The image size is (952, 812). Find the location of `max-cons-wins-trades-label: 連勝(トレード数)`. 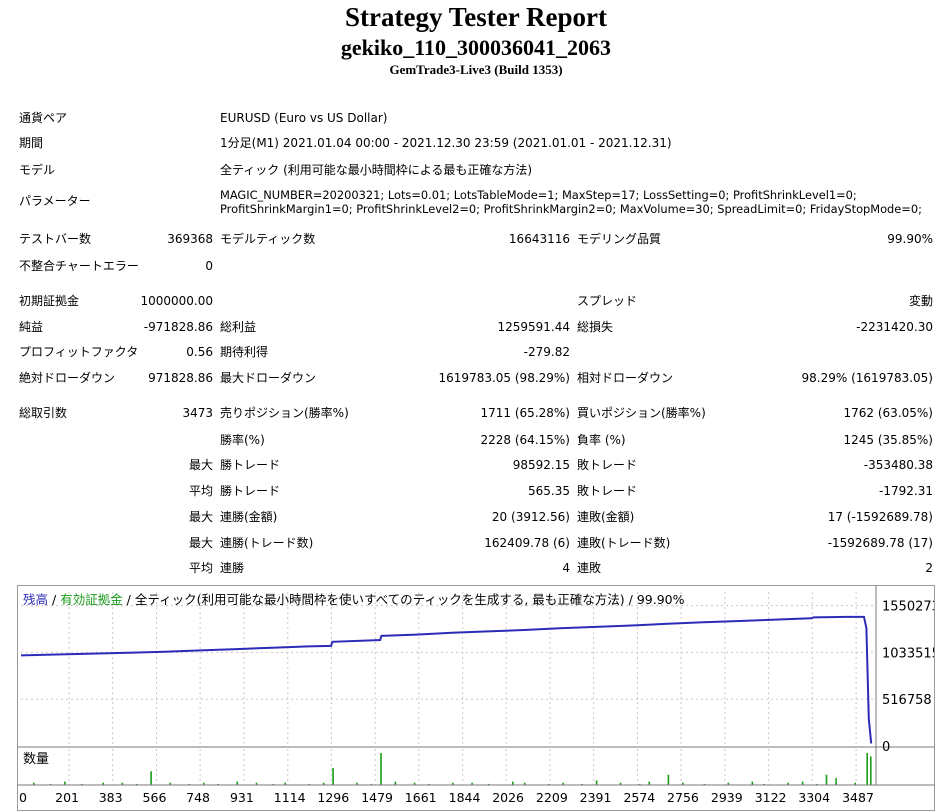

max-cons-wins-trades-label: 連勝(トレード数) is located at coordinates (267, 543).